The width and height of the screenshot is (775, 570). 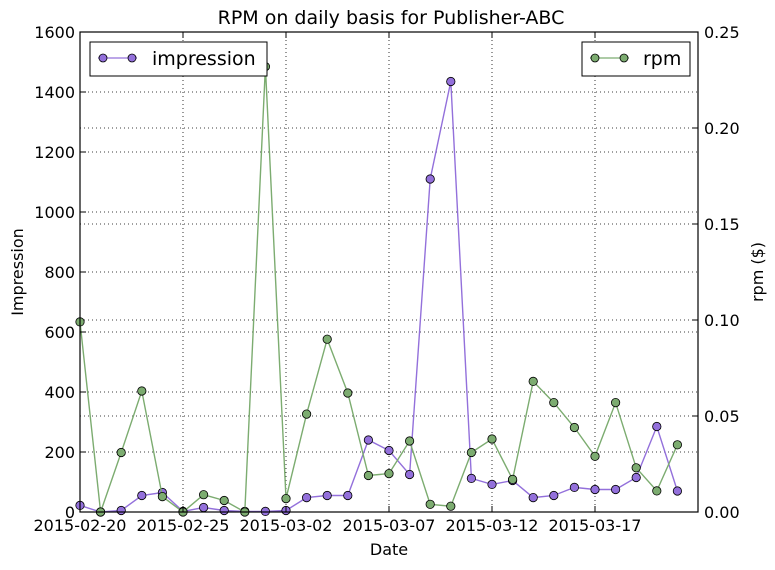 I want to click on legend-impression-box, so click(x=178, y=59).